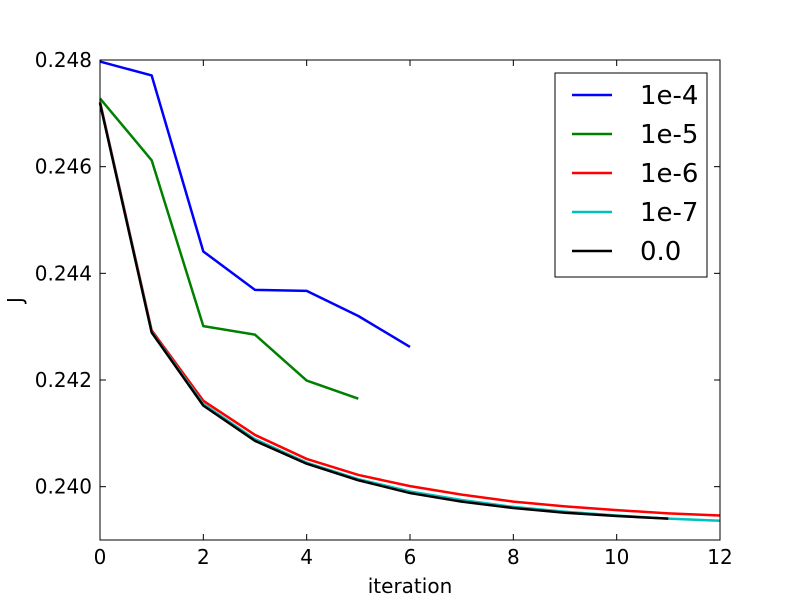 Image resolution: width=800 pixels, height=600 pixels. What do you see at coordinates (669, 213) in the screenshot?
I see `legend-label-3: 1e-7` at bounding box center [669, 213].